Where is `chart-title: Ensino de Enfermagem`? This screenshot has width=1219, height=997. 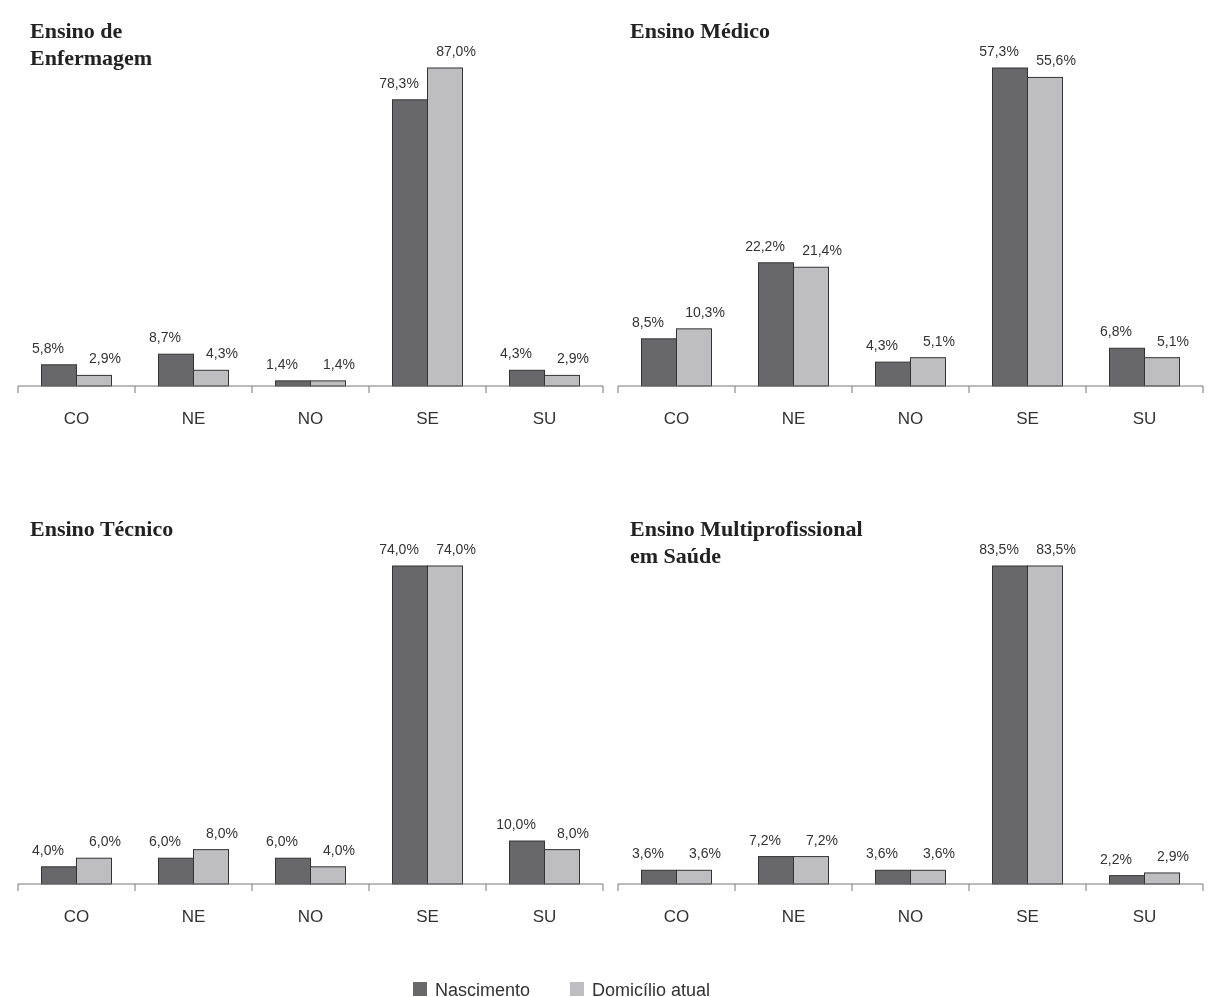 chart-title: Ensino de Enfermagem is located at coordinates (91, 44).